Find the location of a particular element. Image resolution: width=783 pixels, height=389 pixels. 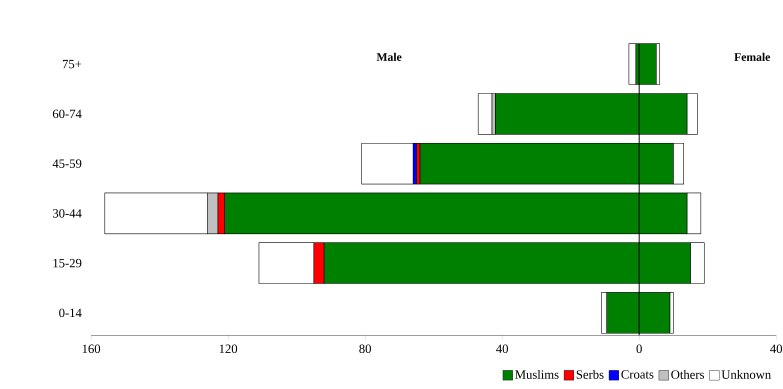

x-tick-label: 80 is located at coordinates (365, 349).